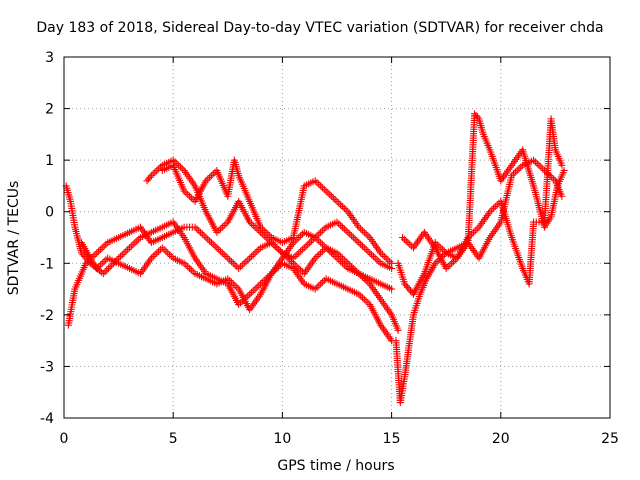 This screenshot has height=480, width=640. I want to click on x-tick-label: 25, so click(610, 439).